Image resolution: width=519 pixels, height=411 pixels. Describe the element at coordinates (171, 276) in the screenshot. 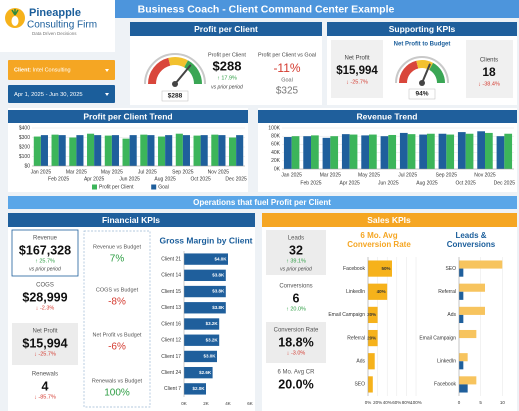

I see `y-tick-label: Client 14` at that location.